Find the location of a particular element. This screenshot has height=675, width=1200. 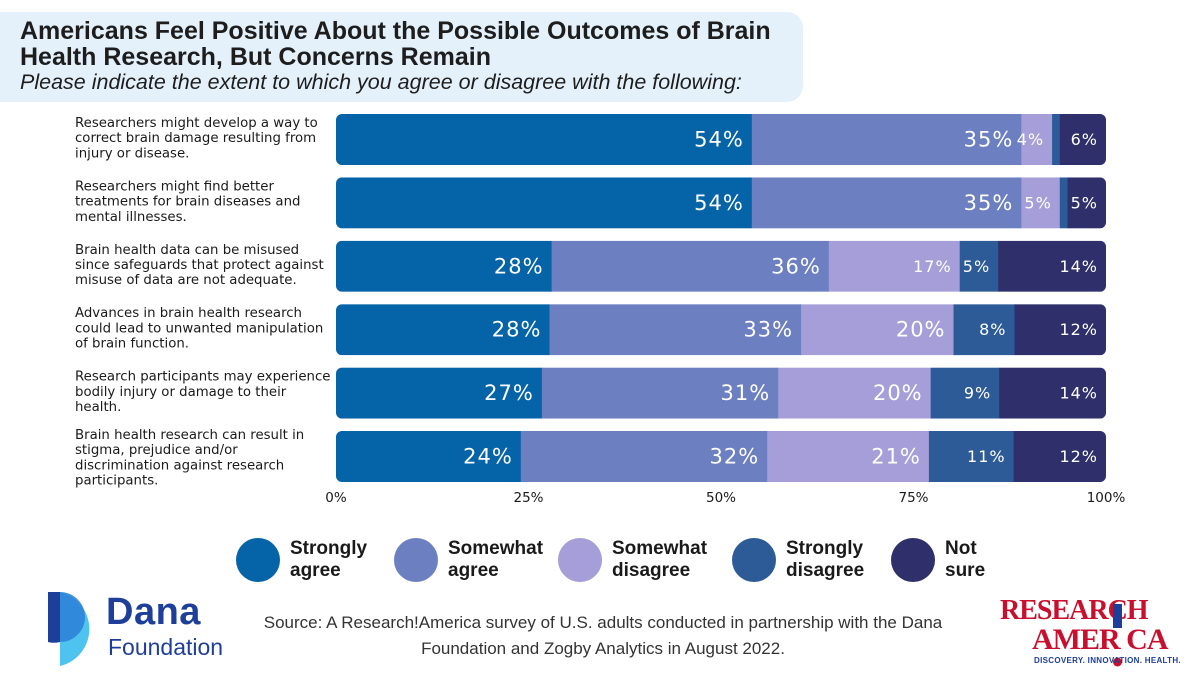

category-label: participants. is located at coordinates (116, 481).